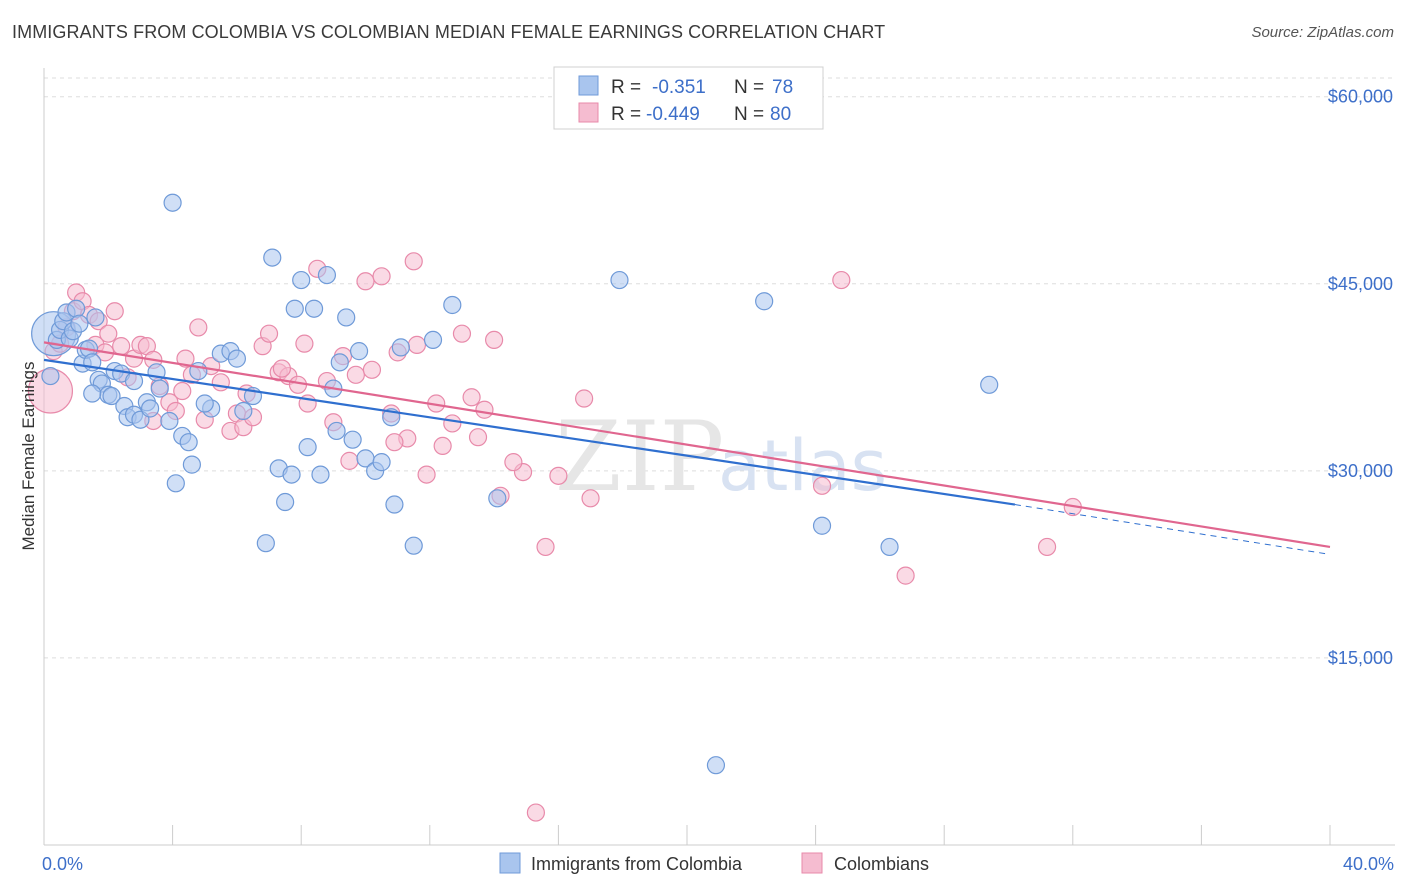 Image resolution: width=1406 pixels, height=892 pixels. What do you see at coordinates (626, 87) in the screenshot?
I see `legend-r-label-1: R =` at bounding box center [626, 87].